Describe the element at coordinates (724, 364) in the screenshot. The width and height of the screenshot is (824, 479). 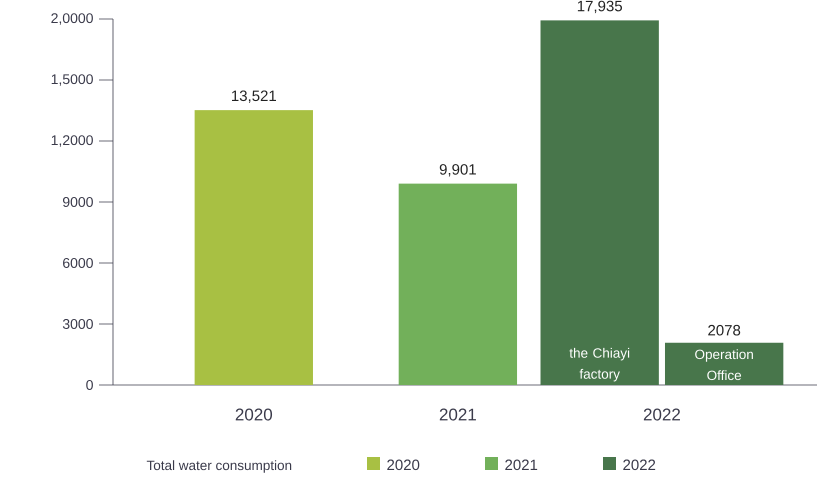
I see `annotation: Operation Office` at that location.